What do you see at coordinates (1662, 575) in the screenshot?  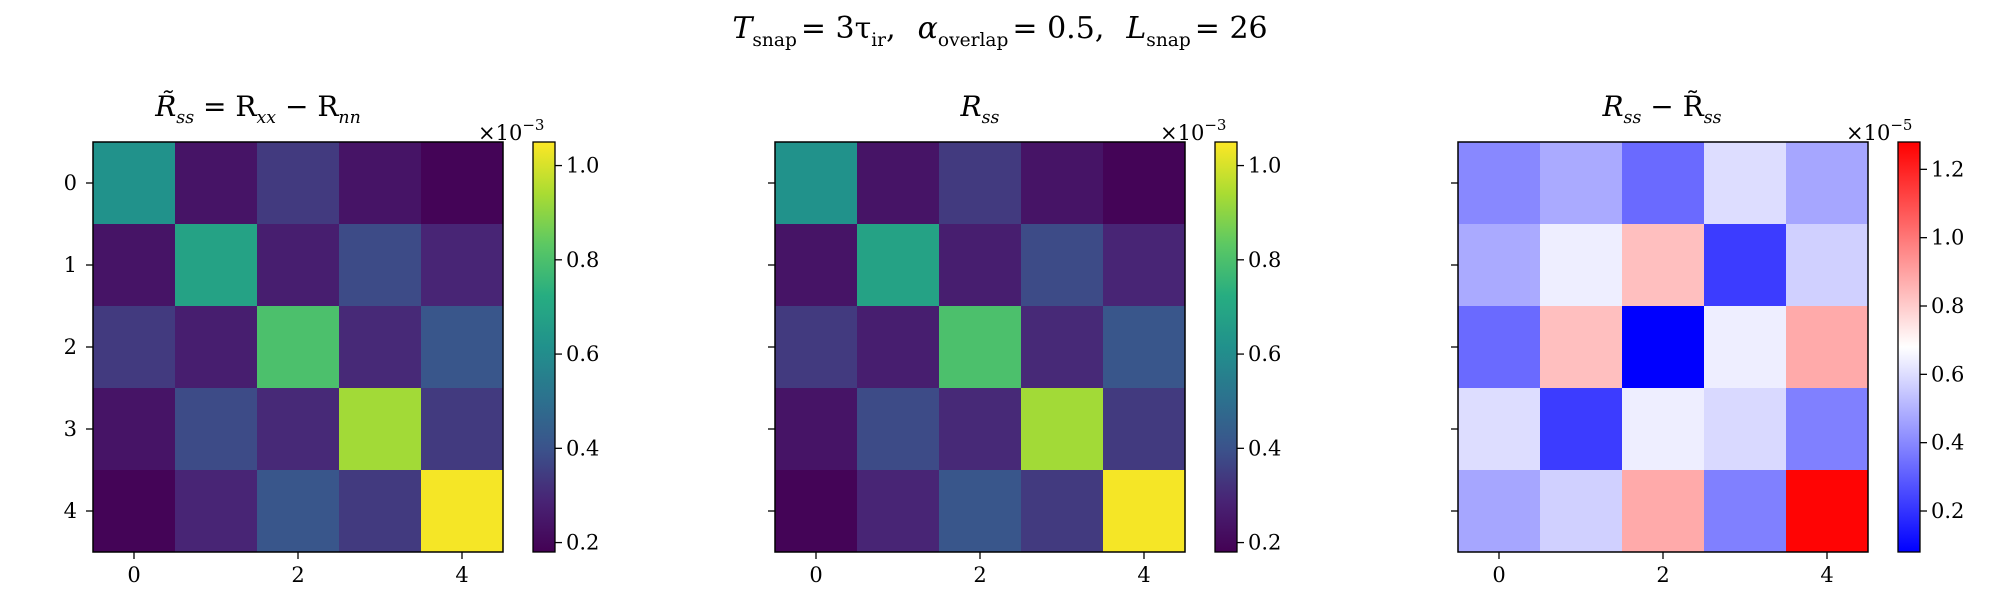 I see `panel-3-x-tick-label: 2` at bounding box center [1662, 575].